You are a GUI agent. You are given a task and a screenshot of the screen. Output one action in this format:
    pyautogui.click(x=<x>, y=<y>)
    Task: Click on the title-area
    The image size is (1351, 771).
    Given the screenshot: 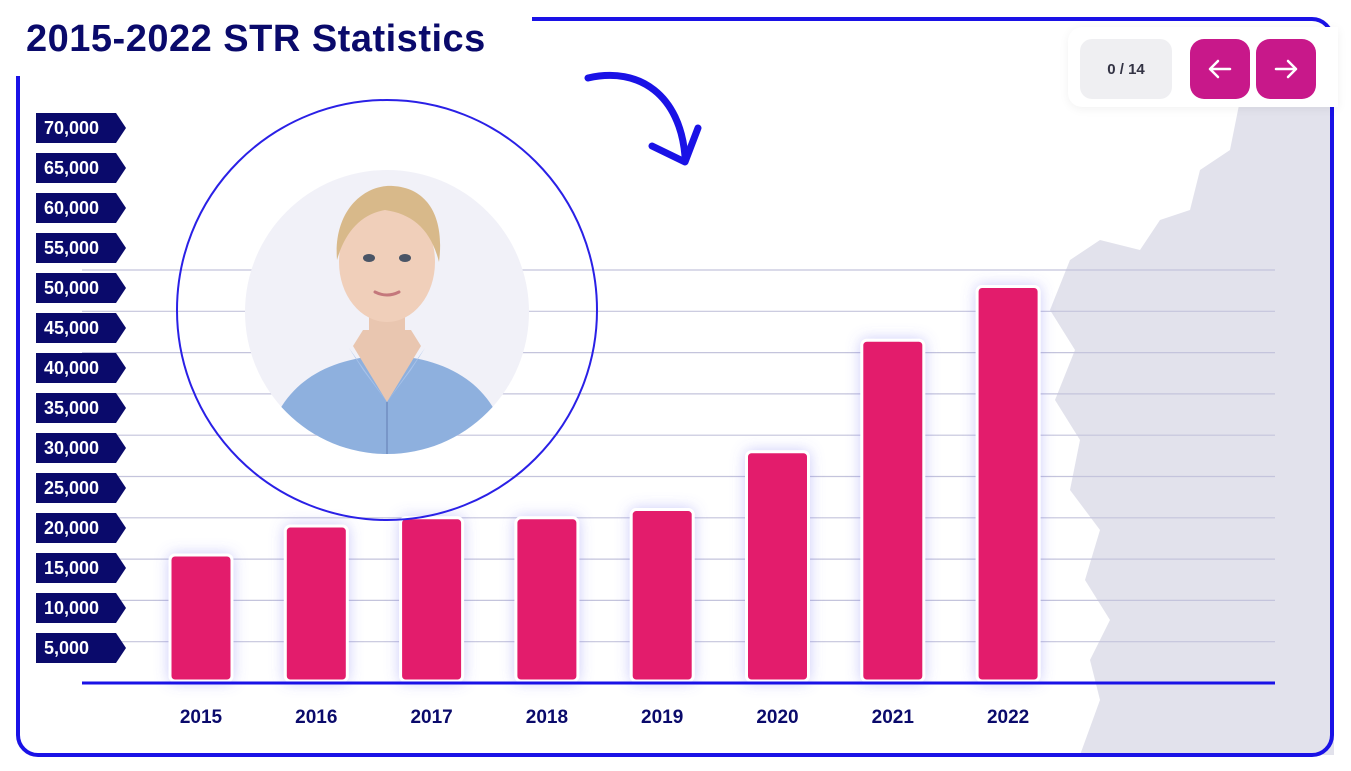 What is the action you would take?
    pyautogui.click(x=266, y=38)
    